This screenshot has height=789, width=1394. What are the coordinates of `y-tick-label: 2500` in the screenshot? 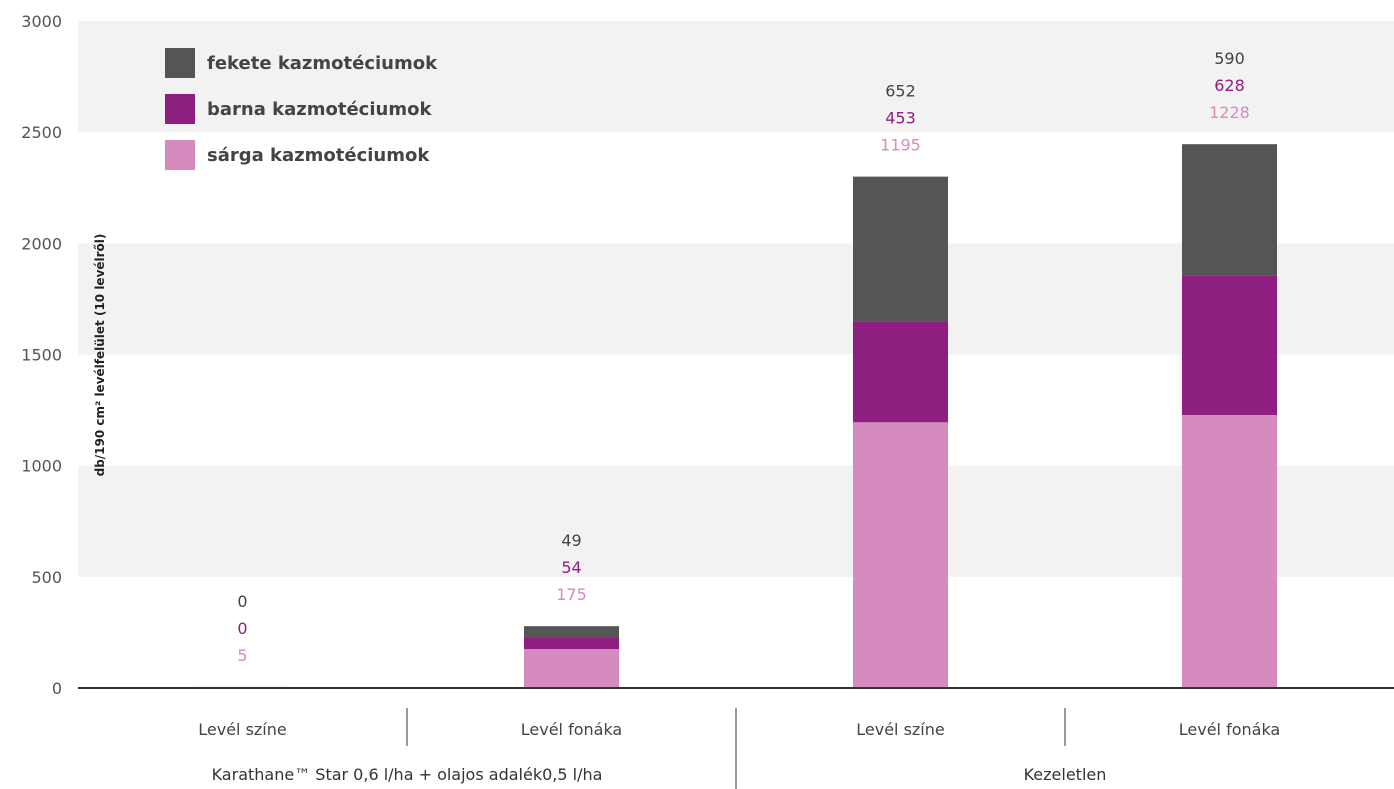 It's located at (41, 132).